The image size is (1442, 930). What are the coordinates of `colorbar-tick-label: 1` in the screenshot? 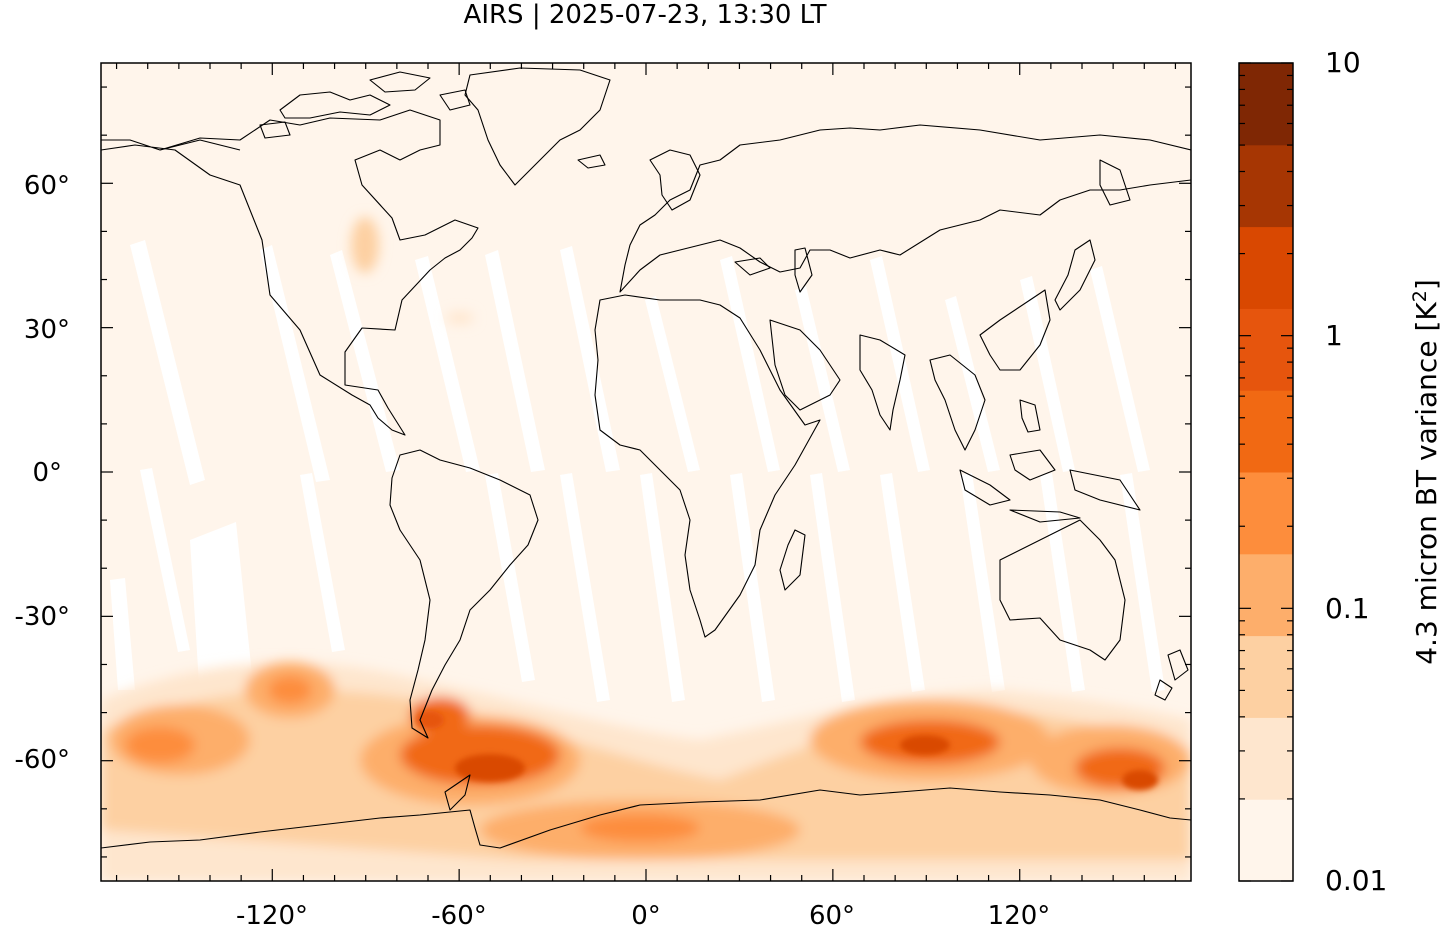 It's located at (1334, 335).